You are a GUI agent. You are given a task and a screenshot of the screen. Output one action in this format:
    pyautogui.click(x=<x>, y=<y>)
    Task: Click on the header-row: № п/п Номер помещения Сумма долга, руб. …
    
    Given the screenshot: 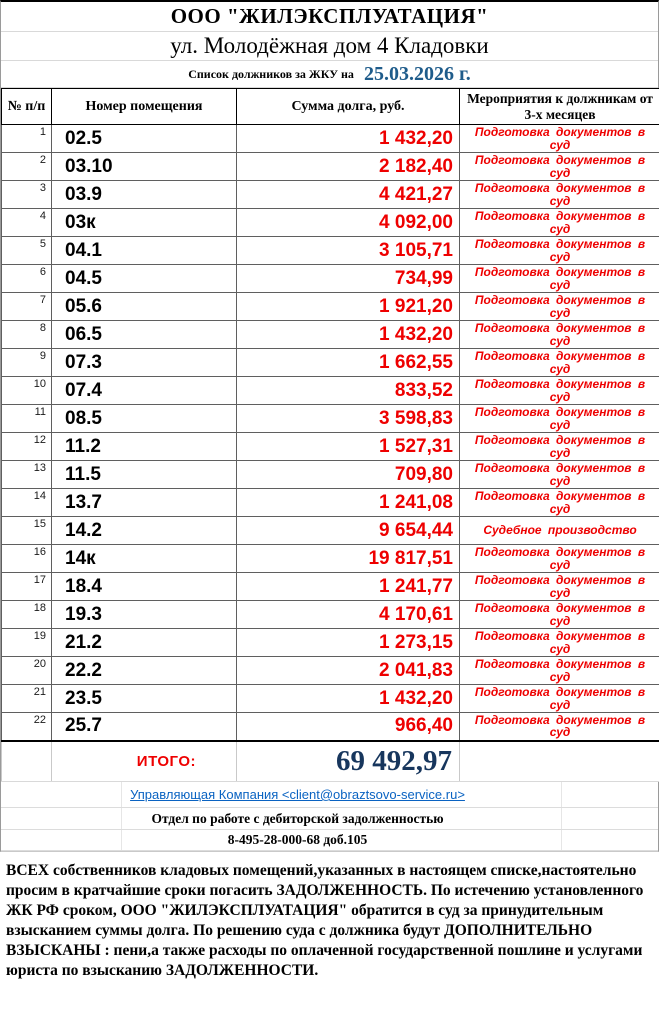 What is the action you would take?
    pyautogui.click(x=330, y=106)
    